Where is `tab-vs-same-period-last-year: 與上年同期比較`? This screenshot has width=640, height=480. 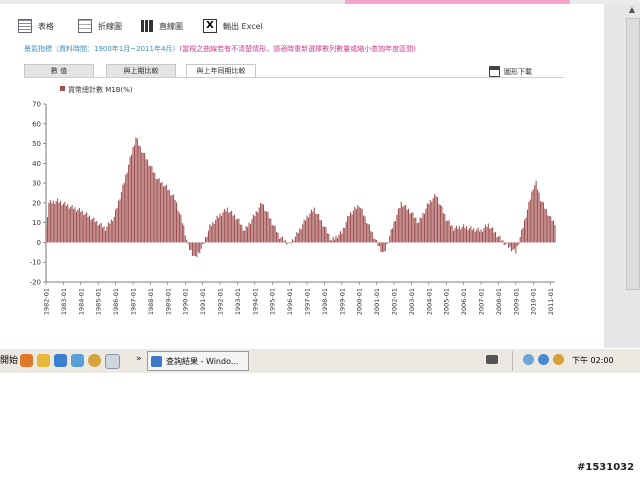
tab-vs-same-period-last-year: 與上年同期比較 is located at coordinates (221, 71).